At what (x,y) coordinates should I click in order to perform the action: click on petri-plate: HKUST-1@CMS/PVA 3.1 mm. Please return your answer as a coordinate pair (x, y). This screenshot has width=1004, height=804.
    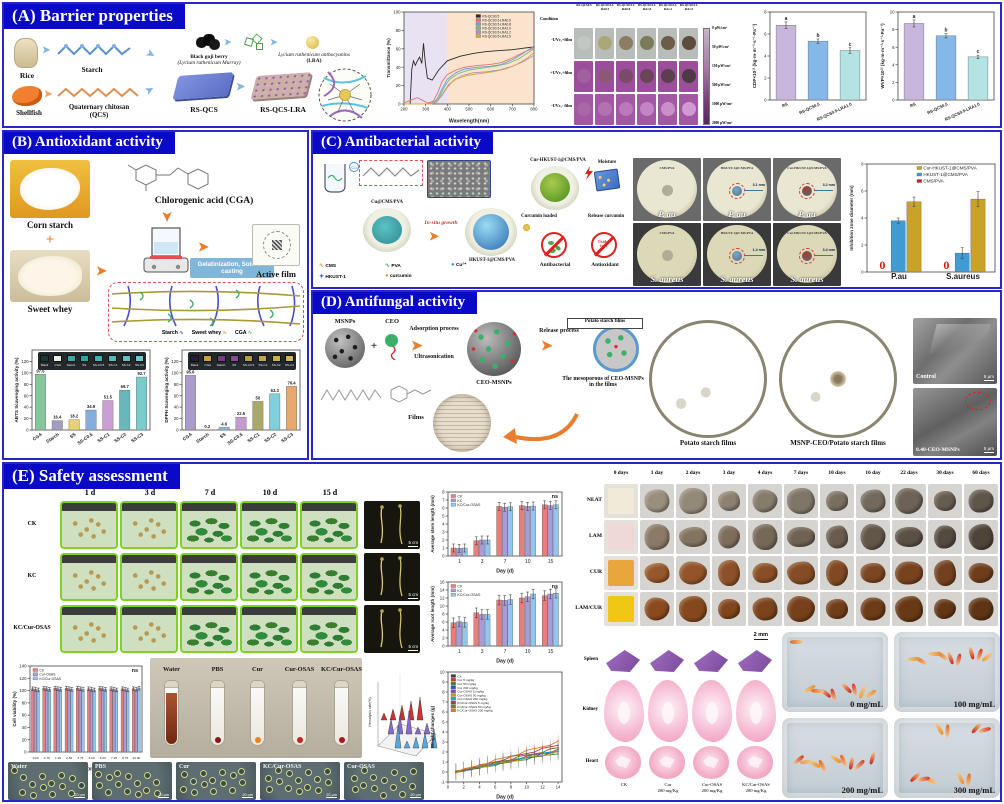
    Looking at the image, I should click on (737, 189).